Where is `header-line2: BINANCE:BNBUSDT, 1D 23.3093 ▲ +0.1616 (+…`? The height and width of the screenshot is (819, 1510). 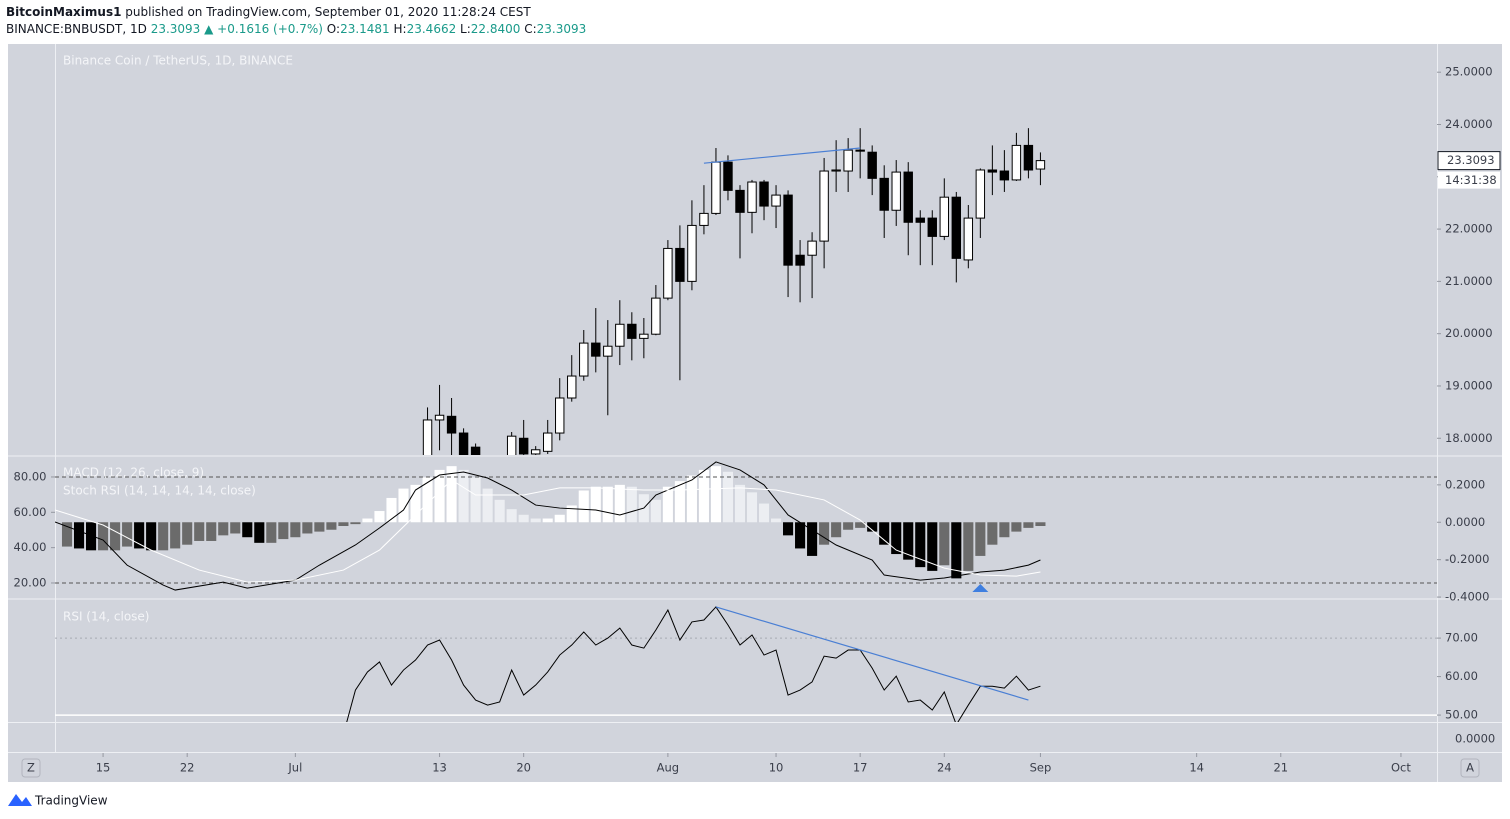 header-line2: BINANCE:BNBUSDT, 1D 23.3093 ▲ +0.1616 (+… is located at coordinates (296, 29).